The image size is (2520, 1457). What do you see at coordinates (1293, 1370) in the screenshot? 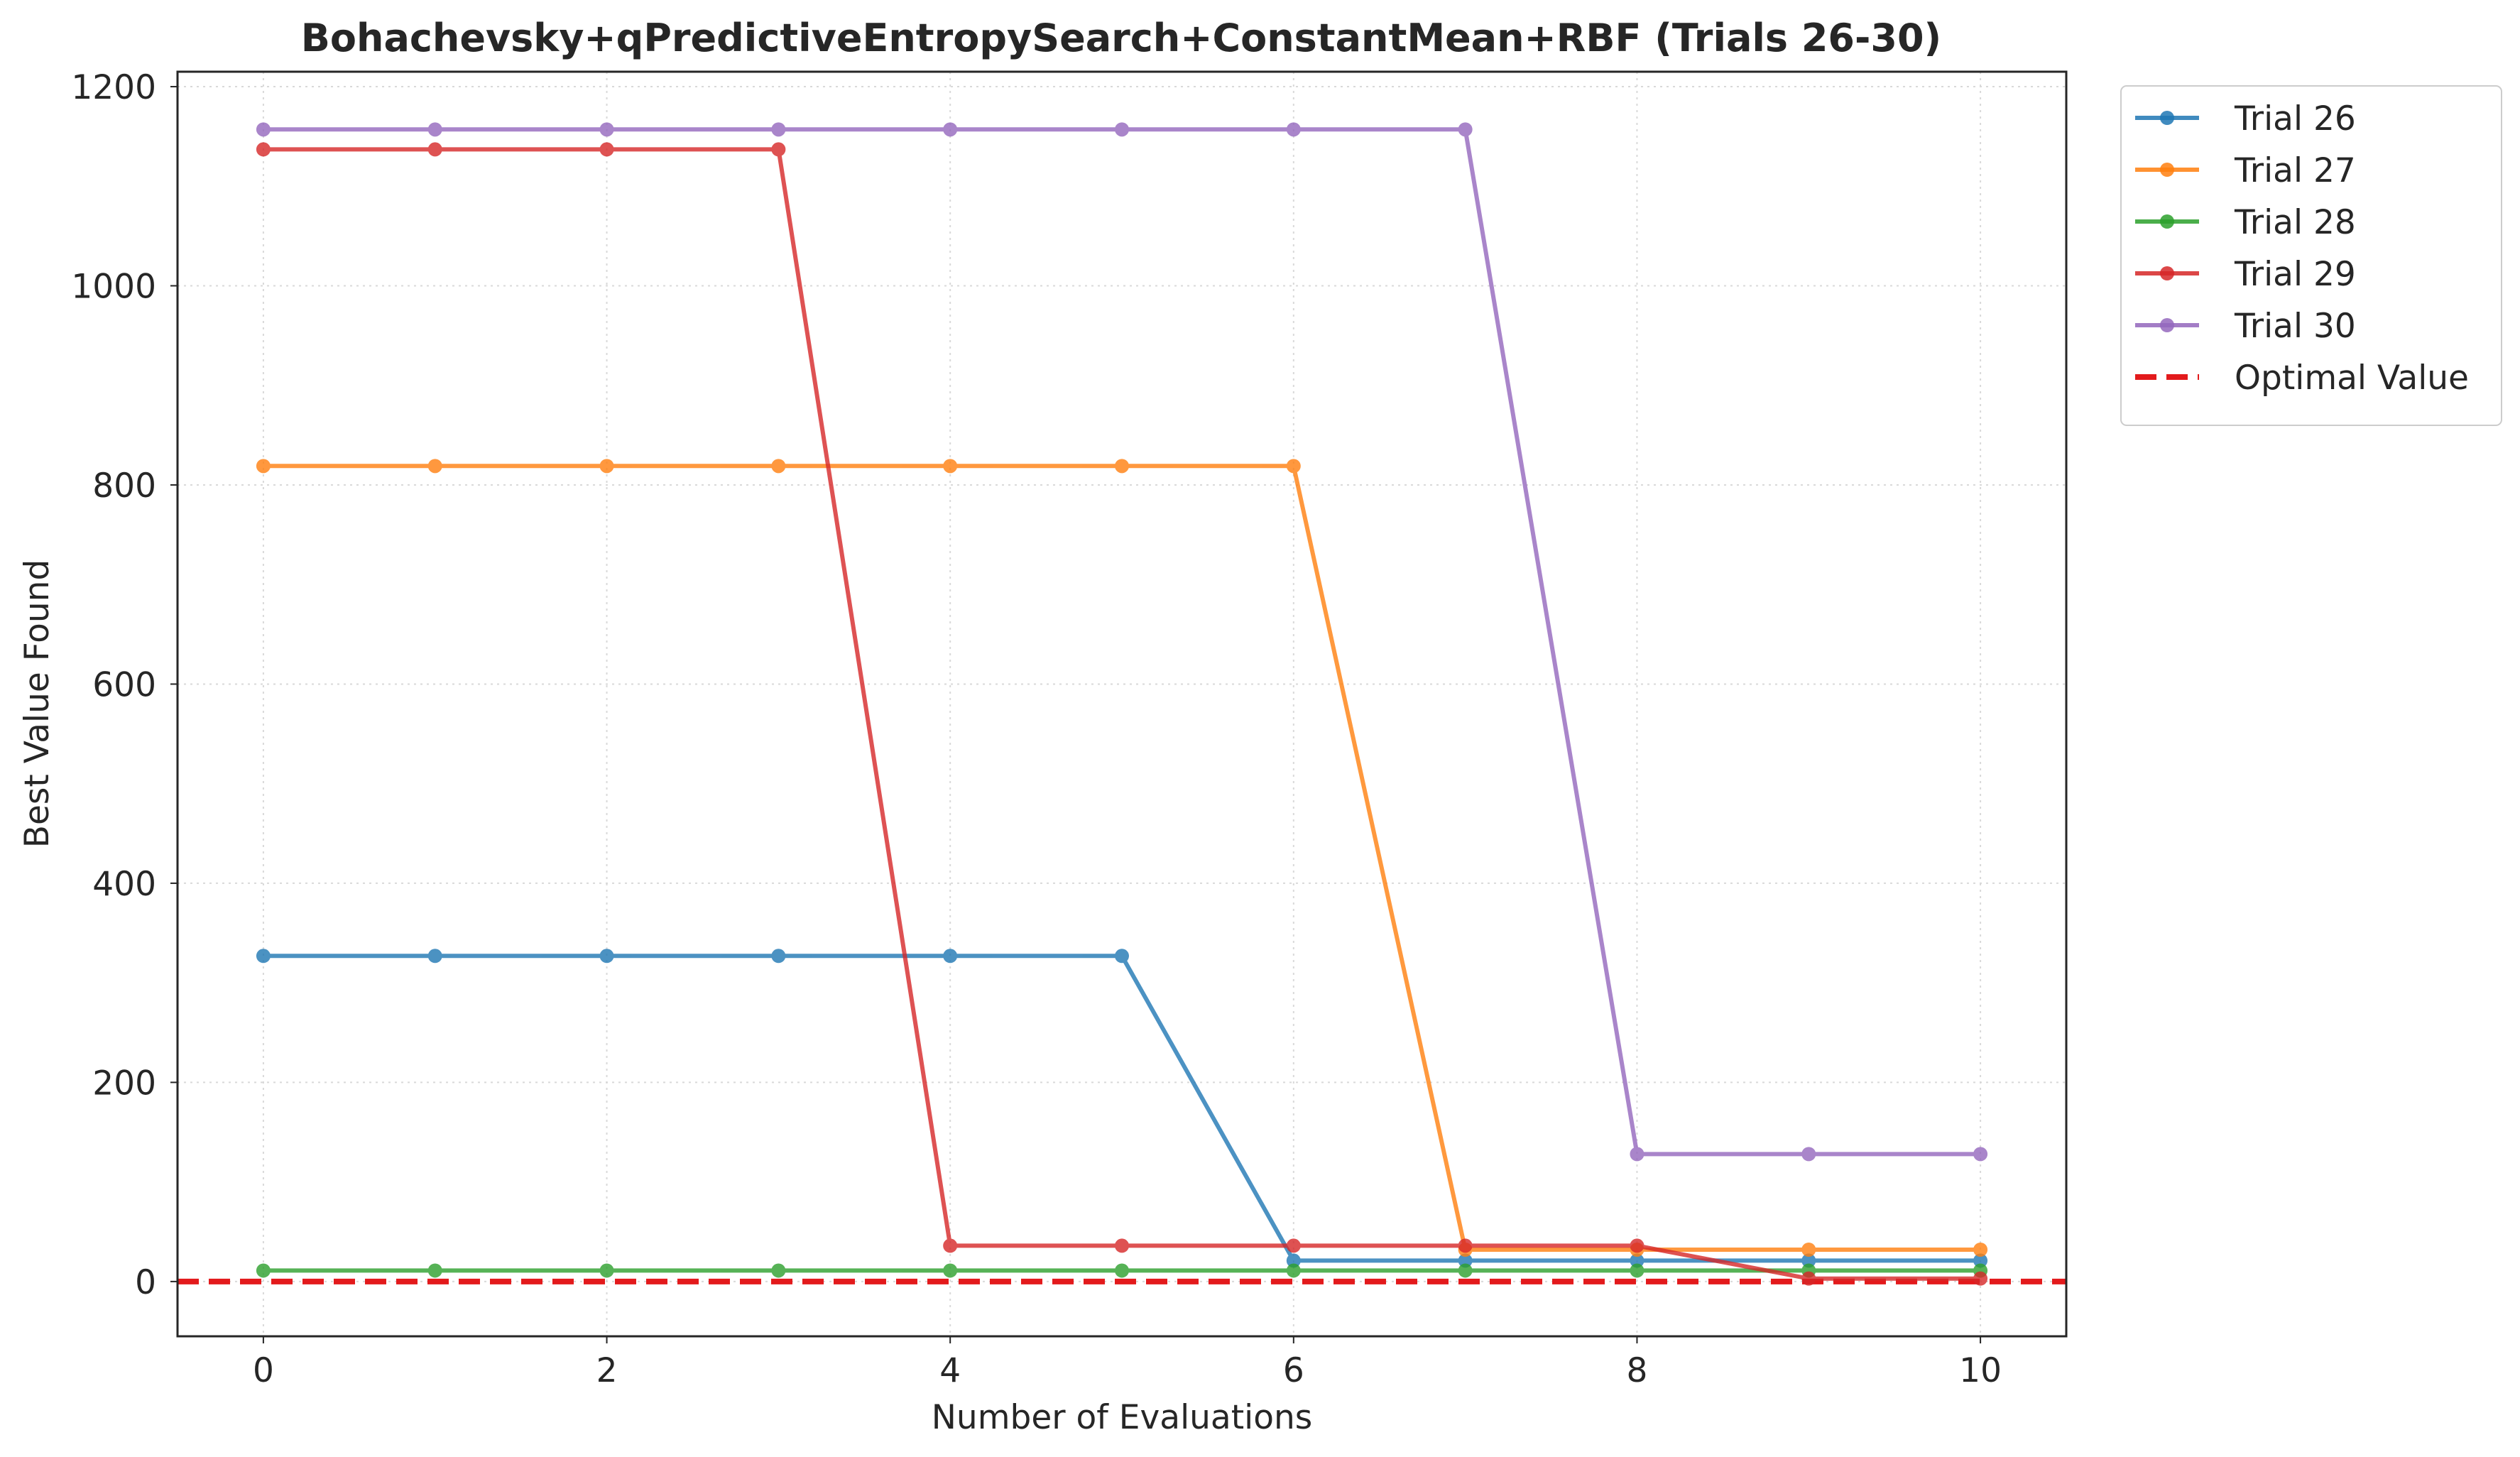
I see `x-tick-label: 6` at bounding box center [1293, 1370].